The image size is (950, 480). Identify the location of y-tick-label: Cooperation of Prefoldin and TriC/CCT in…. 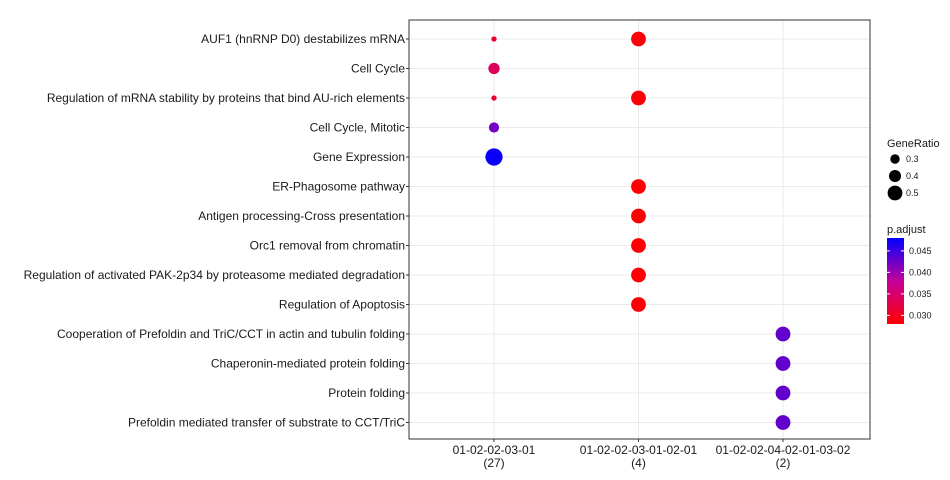
(231, 334).